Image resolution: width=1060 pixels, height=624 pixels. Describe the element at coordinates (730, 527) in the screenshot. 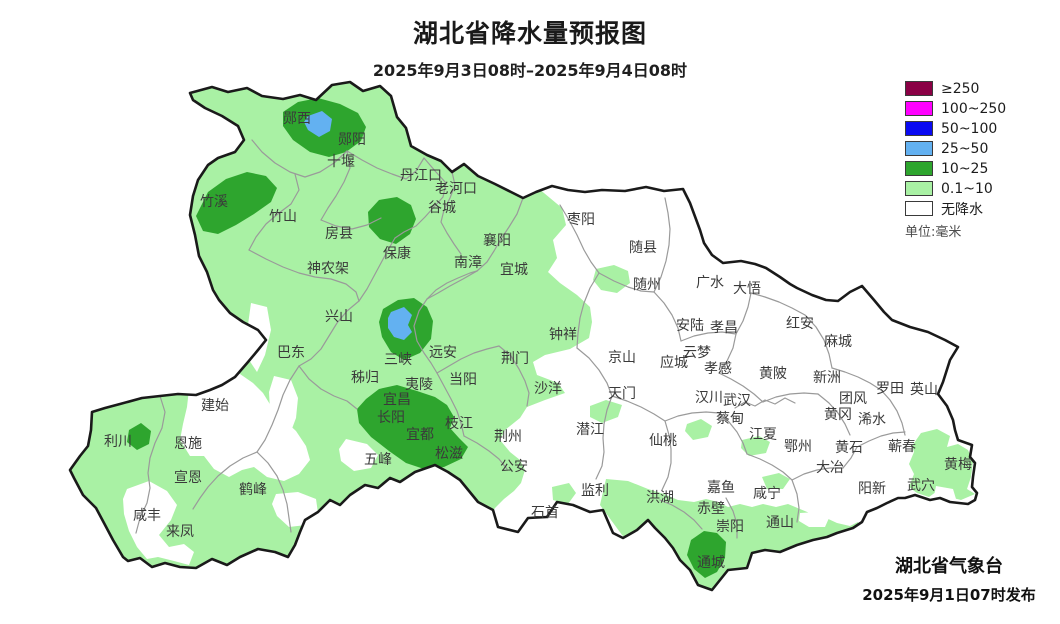

I see `county-label: 崇阳` at that location.